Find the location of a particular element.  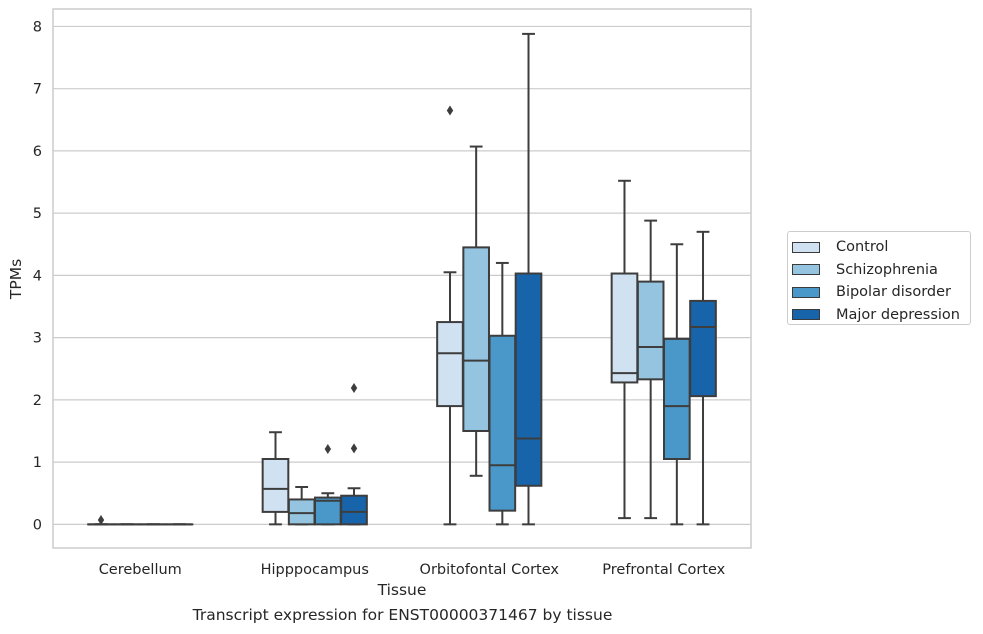

legend-label: Control is located at coordinates (862, 247).